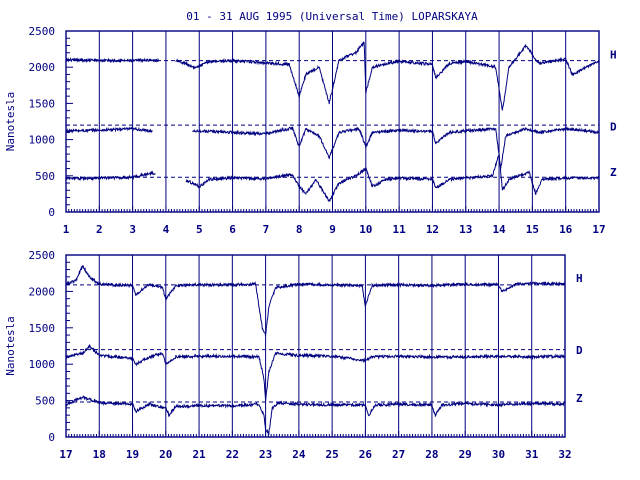  I want to click on x-tick-label: 11, so click(400, 229).